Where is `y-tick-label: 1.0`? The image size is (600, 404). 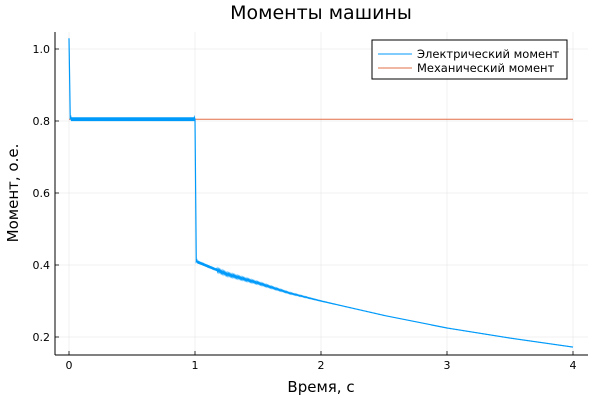 y-tick-label: 1.0 is located at coordinates (42, 49).